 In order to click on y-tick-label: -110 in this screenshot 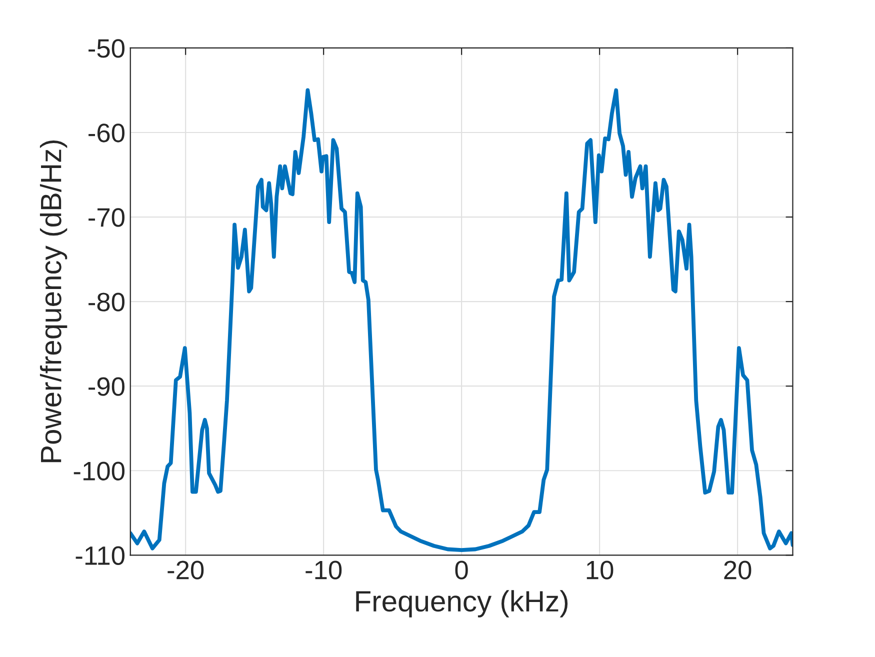, I will do `click(100, 555)`.